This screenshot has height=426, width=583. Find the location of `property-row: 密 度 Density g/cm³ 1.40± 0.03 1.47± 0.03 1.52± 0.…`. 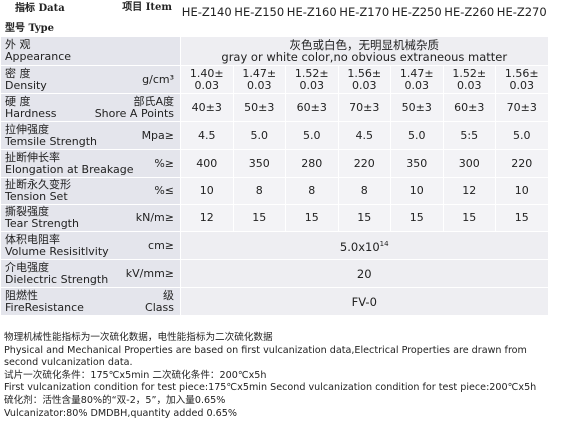

property-row: 密 度 Density g/cm³ 1.40± 0.03 1.47± 0.03 1.52± 0.… is located at coordinates (274, 79).